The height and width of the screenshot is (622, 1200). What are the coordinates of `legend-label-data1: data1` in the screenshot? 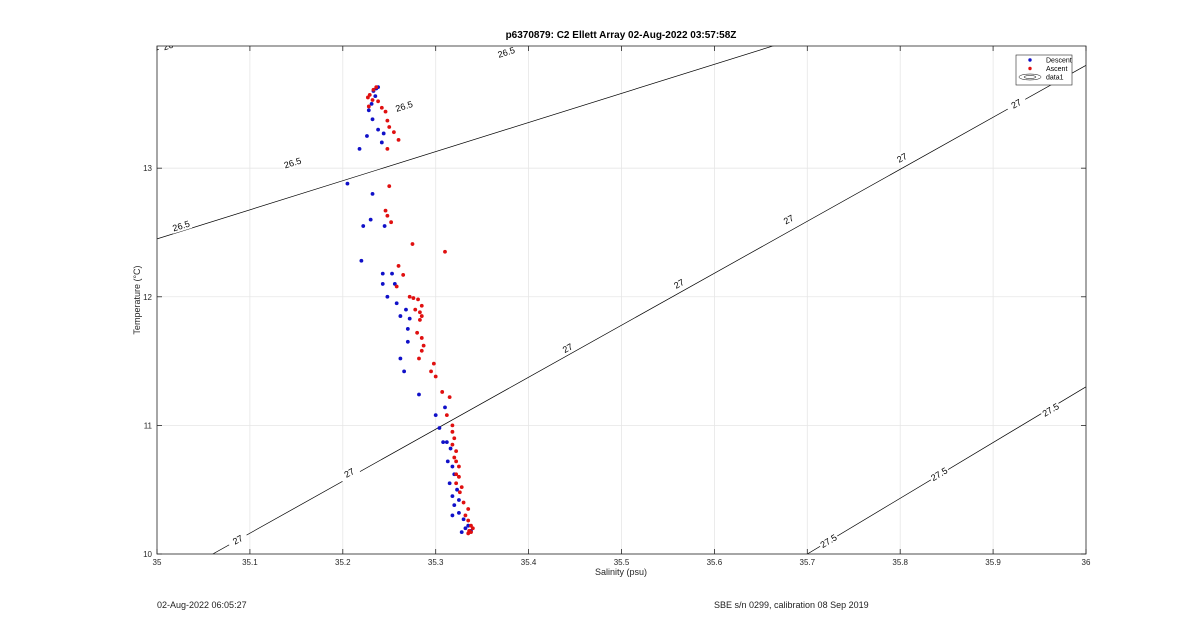 It's located at (1055, 78).